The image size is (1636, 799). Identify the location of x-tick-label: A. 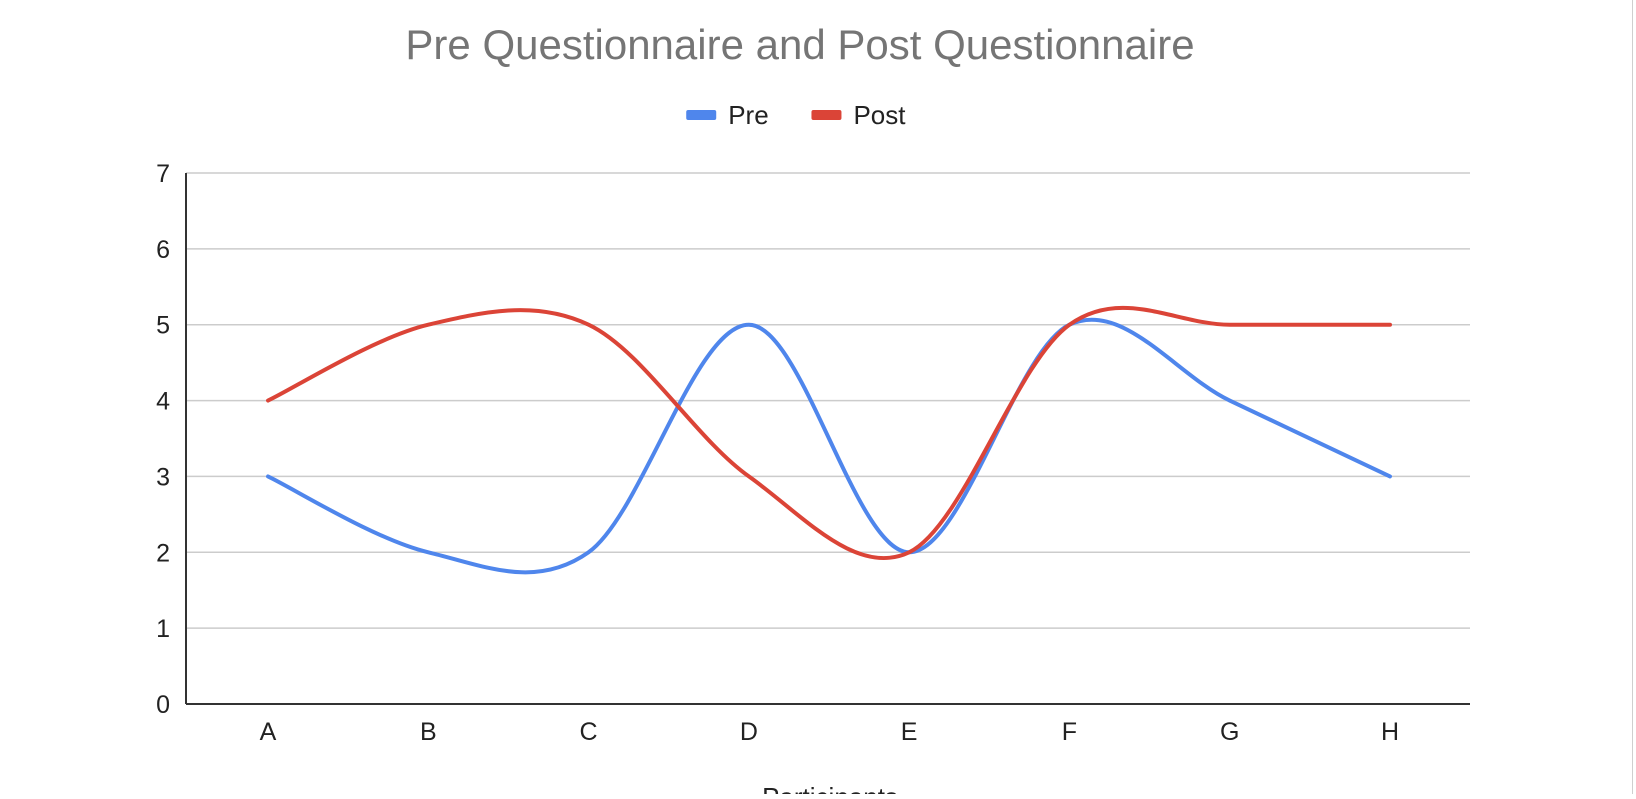
(268, 732).